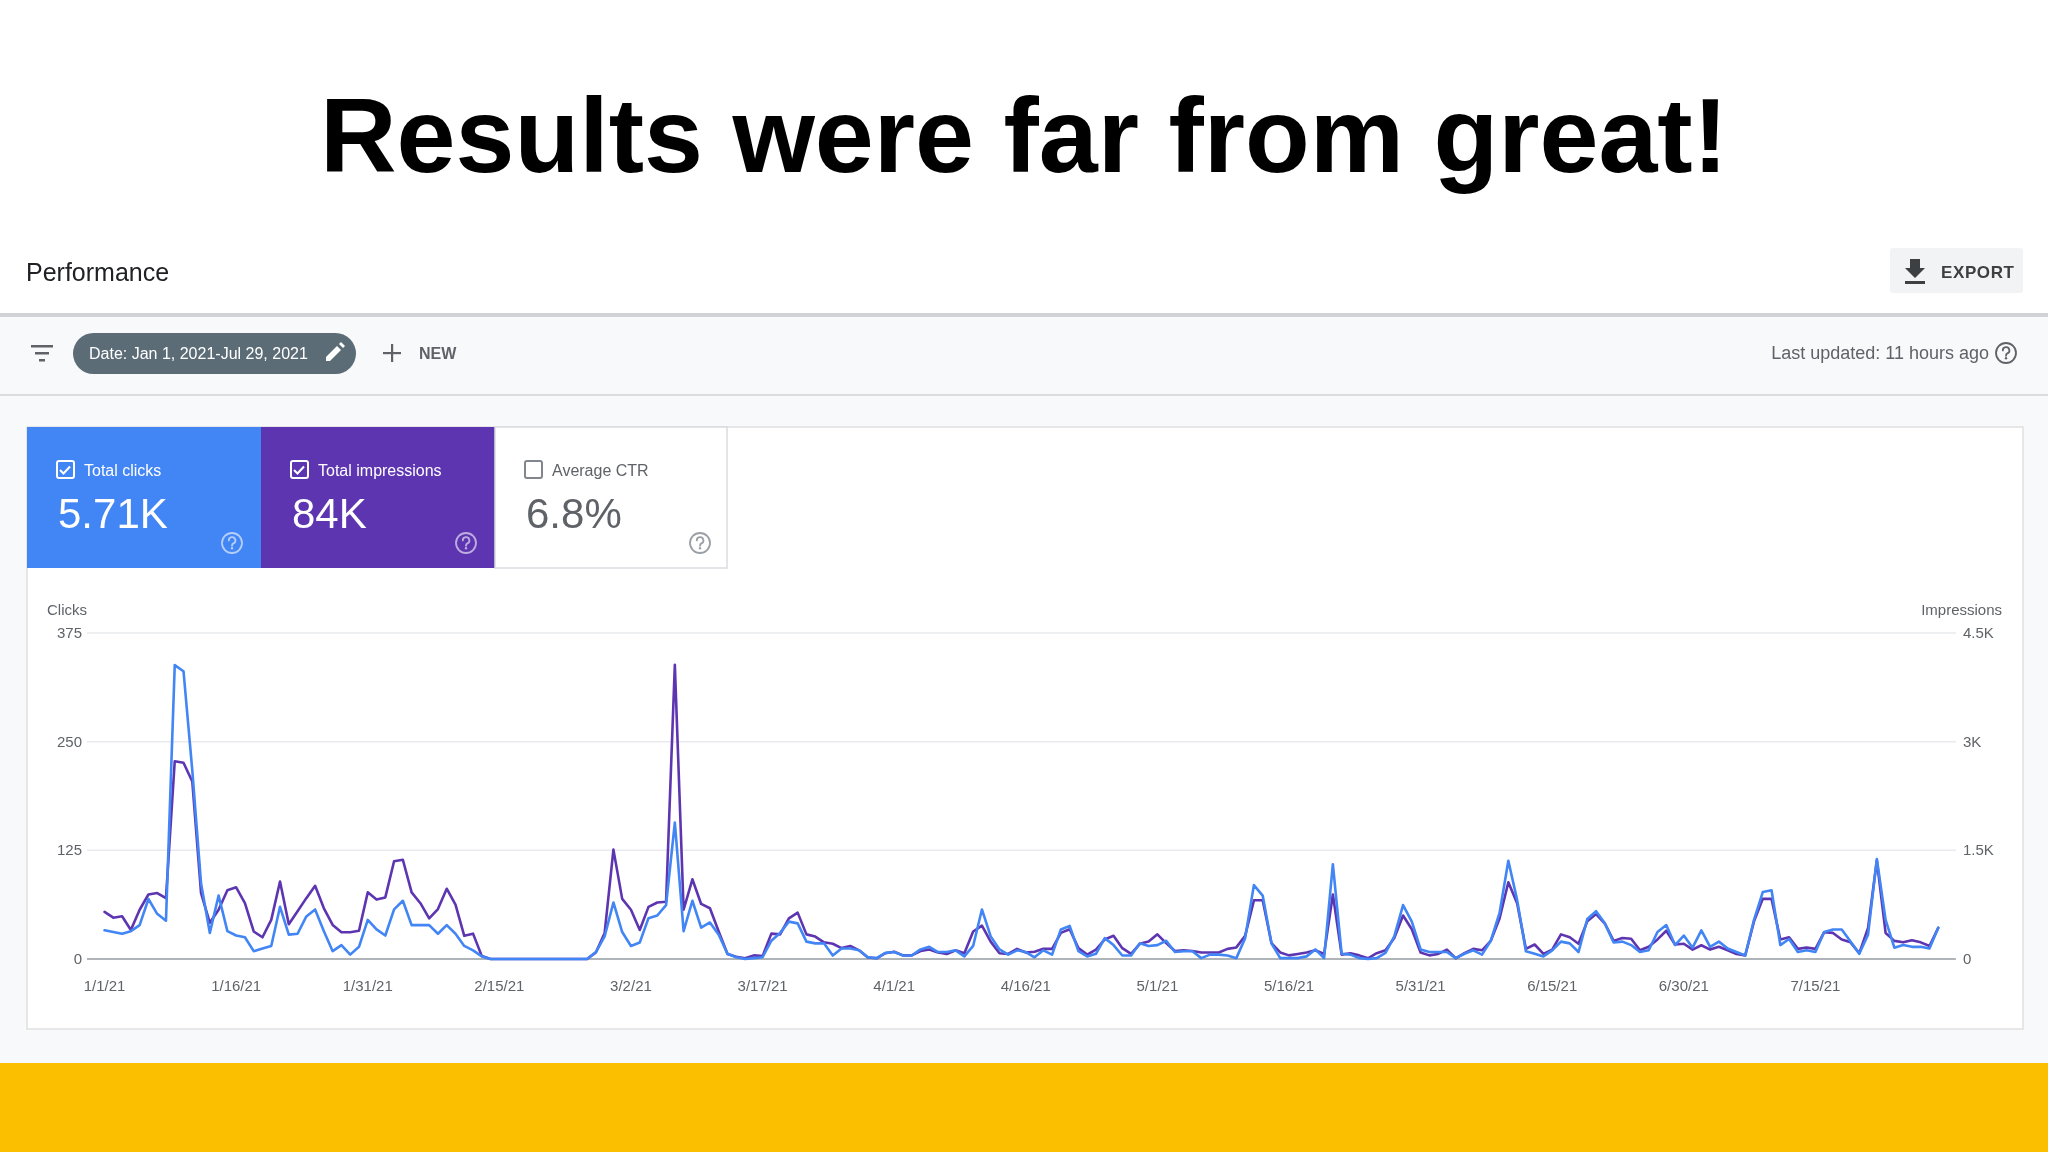 Image resolution: width=2048 pixels, height=1152 pixels. What do you see at coordinates (1552, 985) in the screenshot?
I see `x-tick-label: 6/15/21` at bounding box center [1552, 985].